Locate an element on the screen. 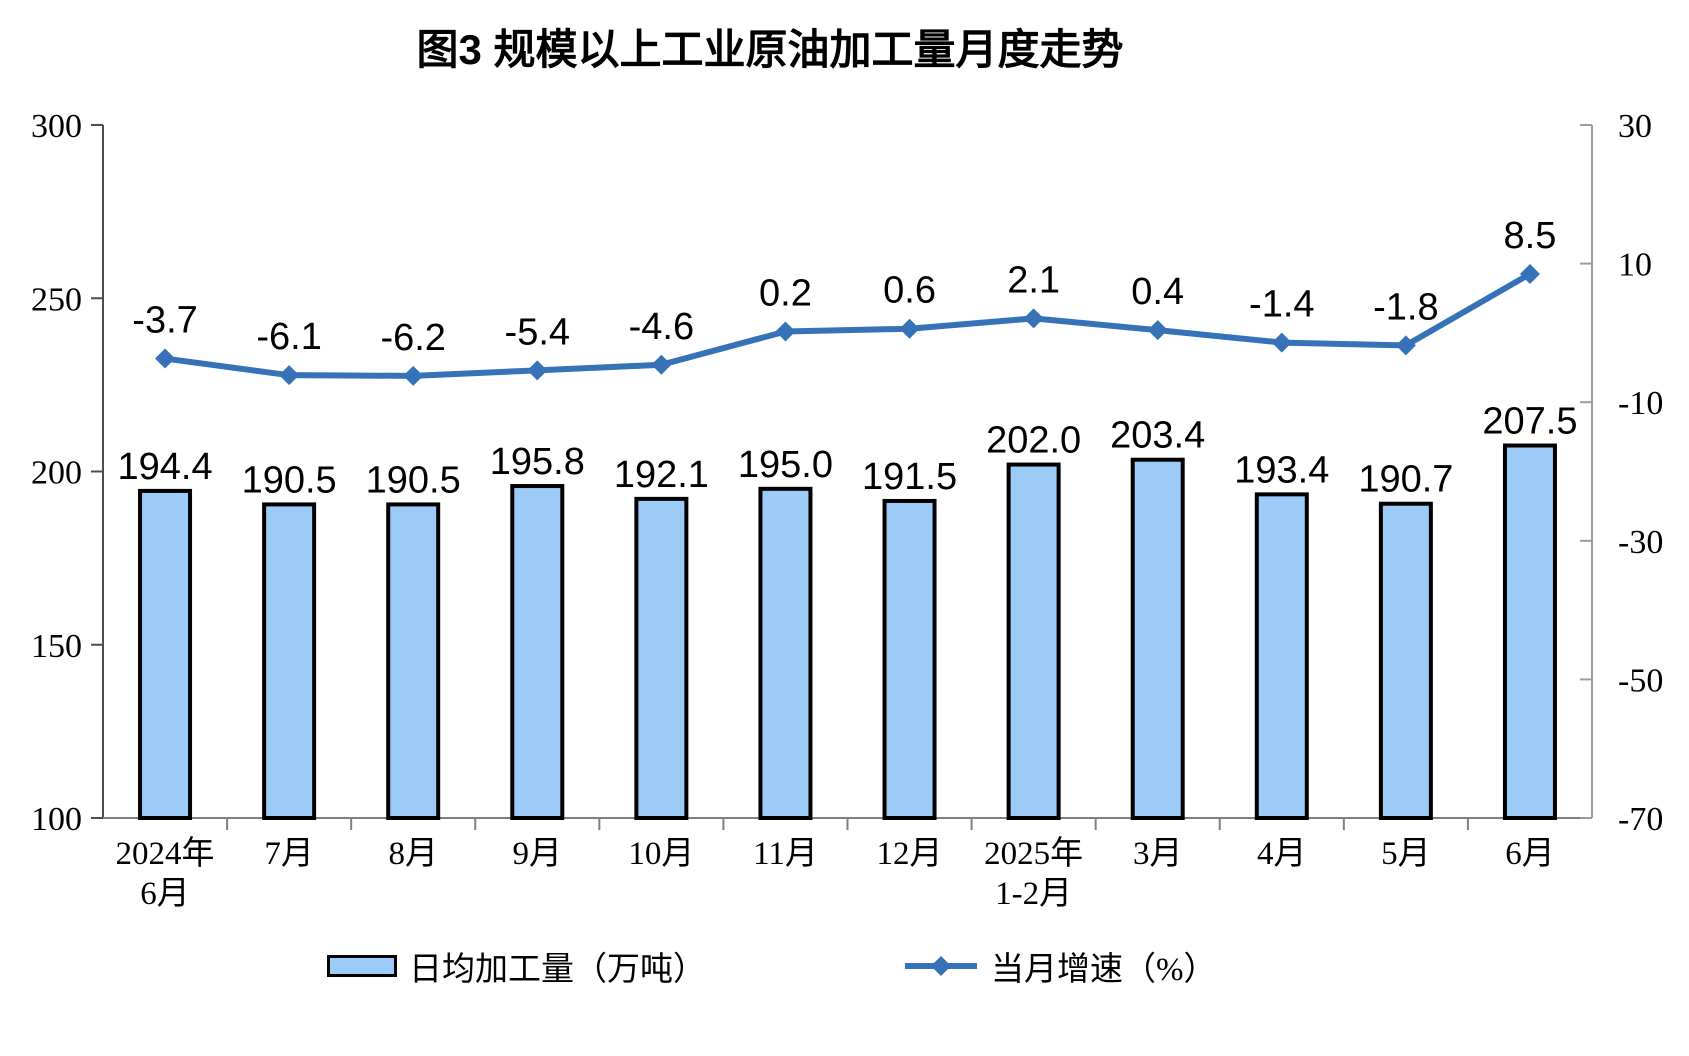 Image resolution: width=1689 pixels, height=1056 pixels. x-category-label: 4月 is located at coordinates (1282, 854).